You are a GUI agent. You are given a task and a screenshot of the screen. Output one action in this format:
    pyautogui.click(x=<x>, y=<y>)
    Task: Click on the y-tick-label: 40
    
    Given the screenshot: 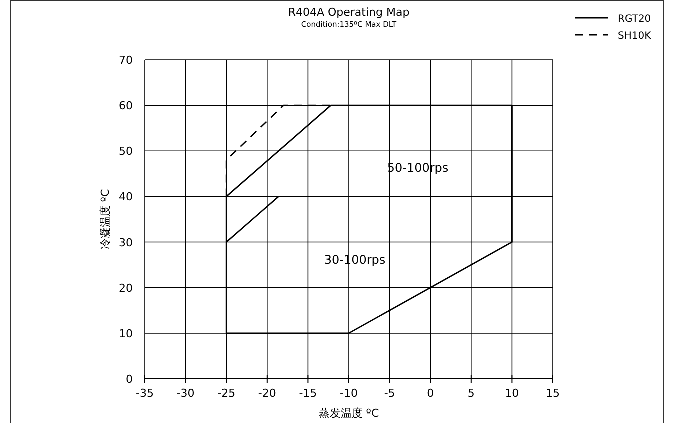 What is the action you would take?
    pyautogui.click(x=126, y=197)
    